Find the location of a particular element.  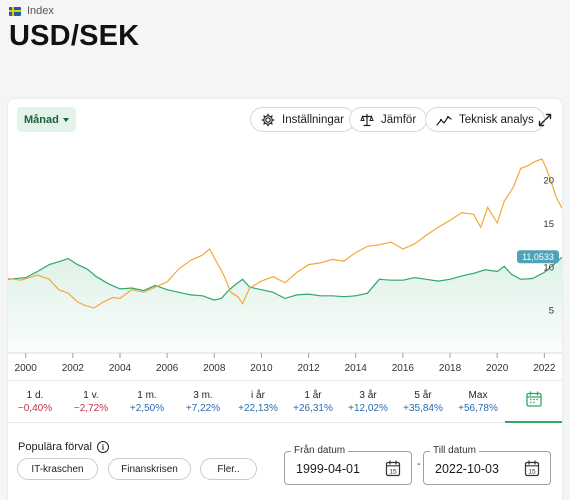

period-tab: 1 v. −2,72% is located at coordinates (91, 402).